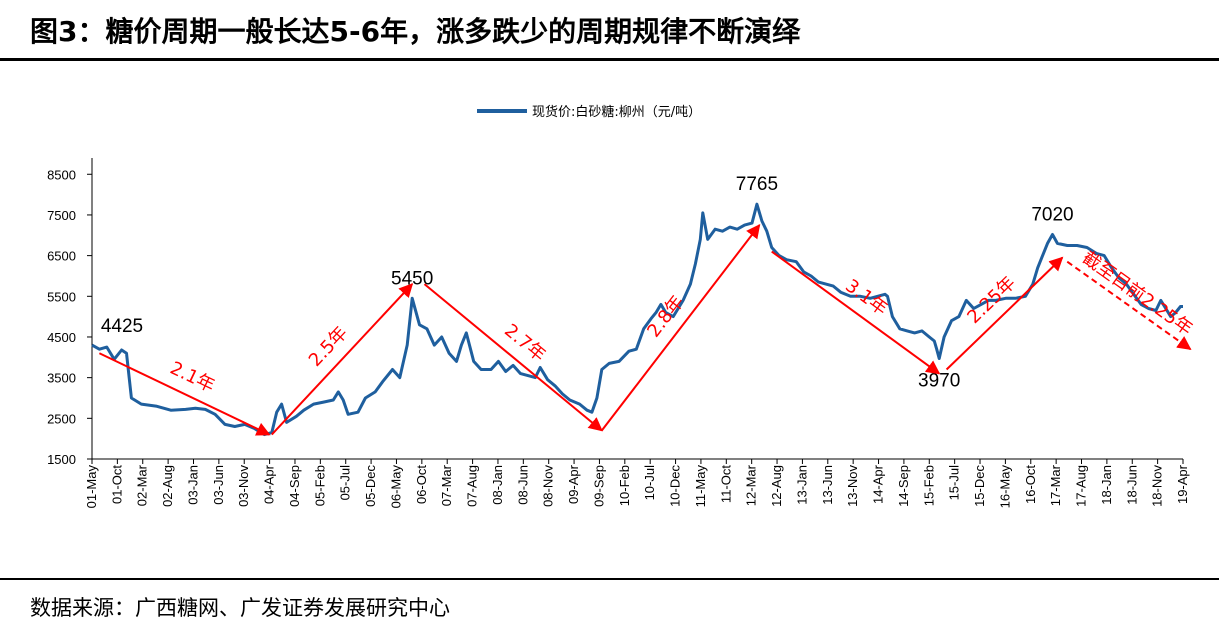 The width and height of the screenshot is (1219, 633). I want to click on x-tick-label: 10-Feb, so click(624, 485).